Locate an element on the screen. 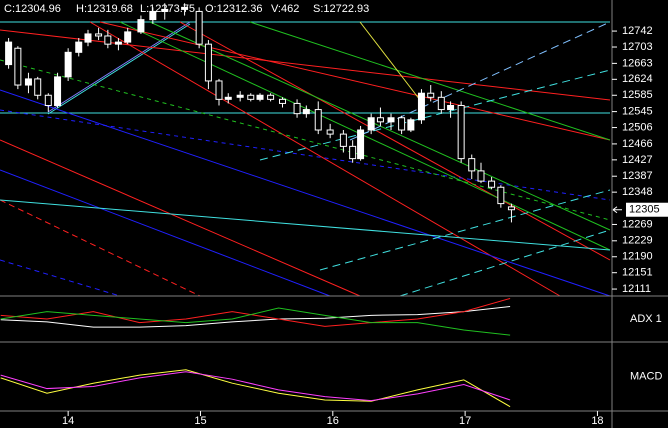 The height and width of the screenshot is (428, 668). last-price-arrow is located at coordinates (617, 210).